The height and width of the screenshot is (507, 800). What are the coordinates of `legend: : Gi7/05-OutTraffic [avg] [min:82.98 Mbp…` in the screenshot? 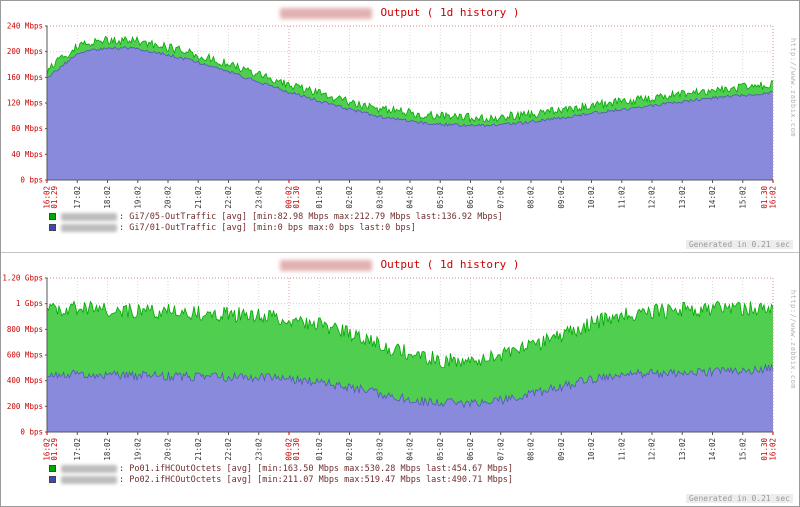 It's located at (400, 222).